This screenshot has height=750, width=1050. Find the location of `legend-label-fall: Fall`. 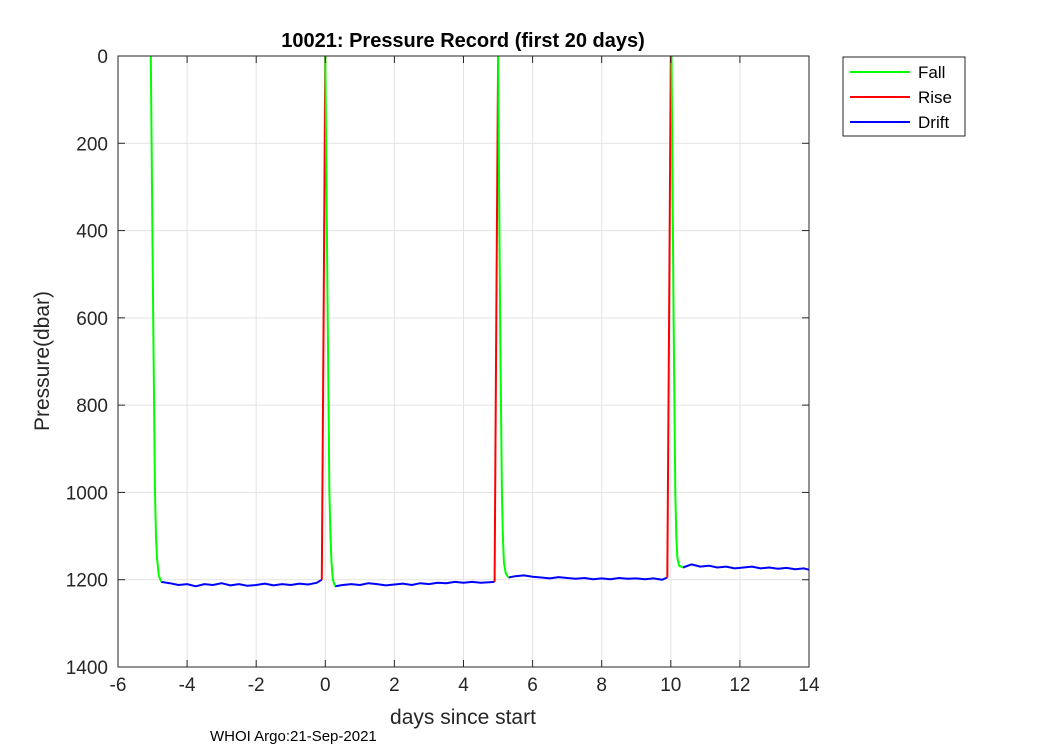

legend-label-fall: Fall is located at coordinates (931, 72).